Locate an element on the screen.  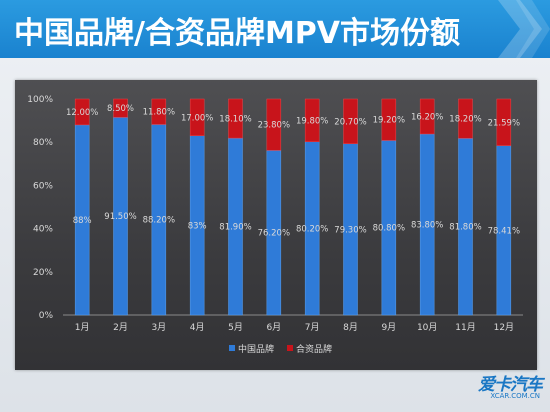
xcar-url: XCAR.COM.CN is located at coordinates (515, 396).